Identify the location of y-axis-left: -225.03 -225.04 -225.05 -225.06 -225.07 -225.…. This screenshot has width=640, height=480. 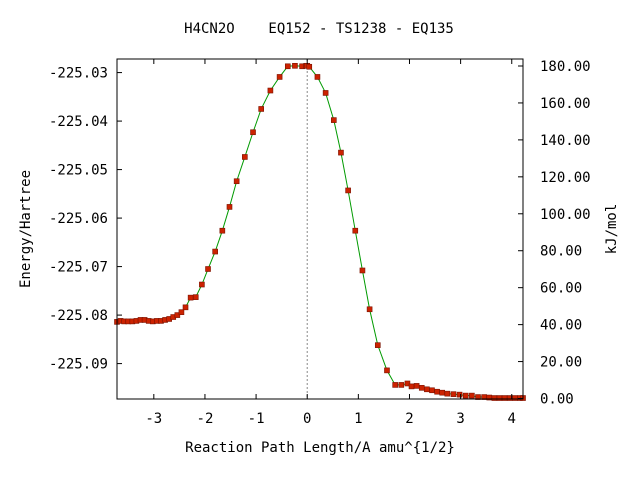
(85, 219).